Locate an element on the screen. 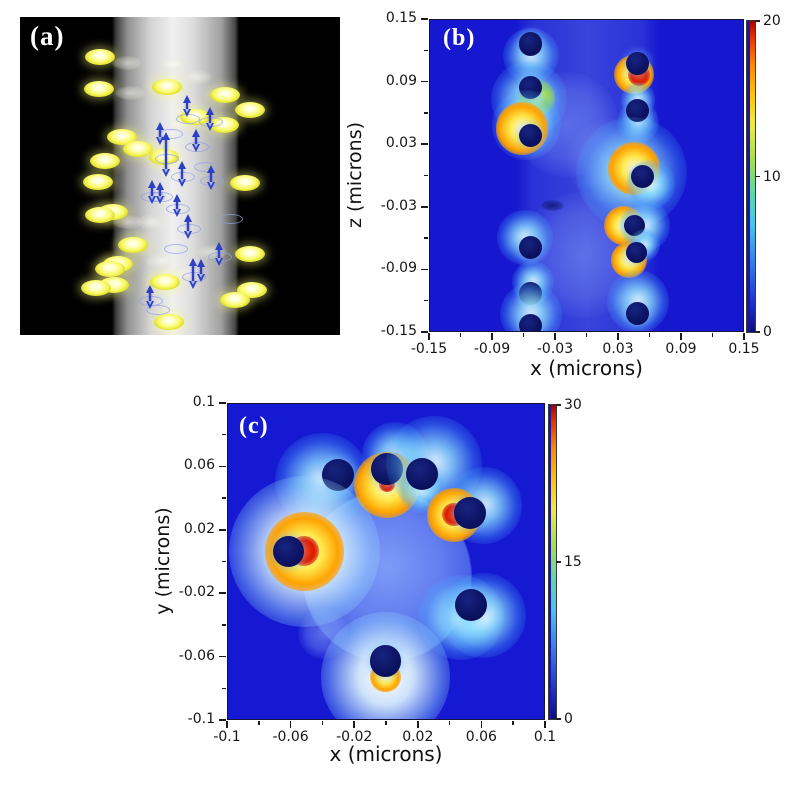 The width and height of the screenshot is (810, 801). colorbar-tick-label: 10 is located at coordinates (772, 176).